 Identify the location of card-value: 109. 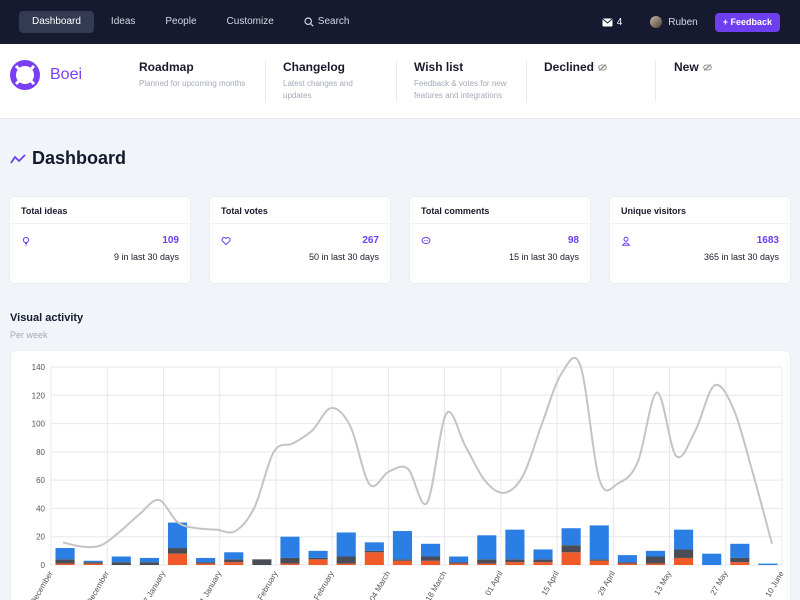
(170, 240).